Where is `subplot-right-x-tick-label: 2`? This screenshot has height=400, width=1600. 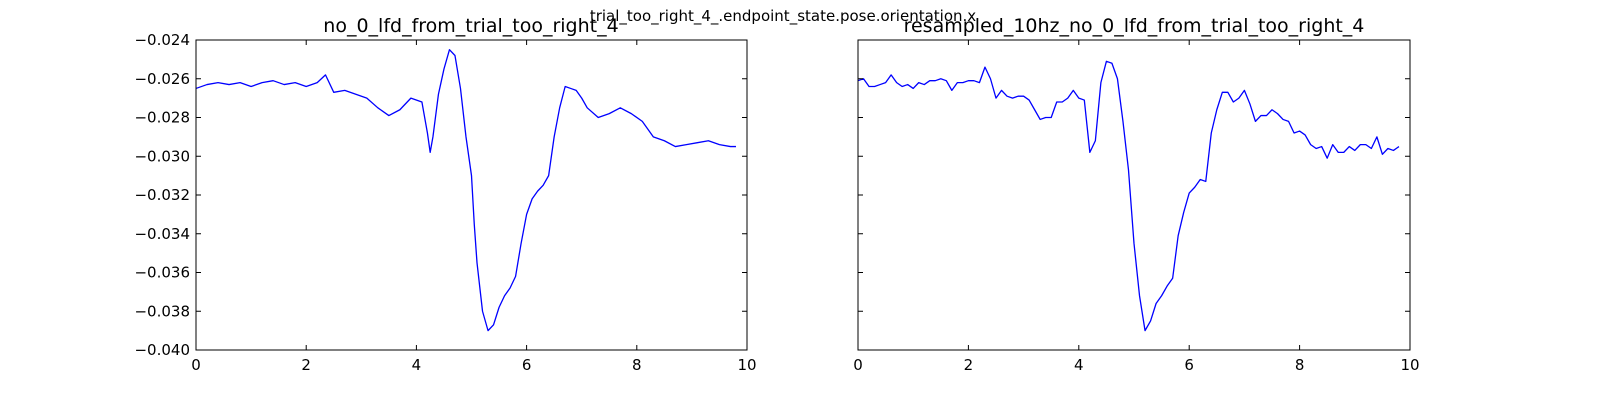
subplot-right-x-tick-label: 2 is located at coordinates (969, 365).